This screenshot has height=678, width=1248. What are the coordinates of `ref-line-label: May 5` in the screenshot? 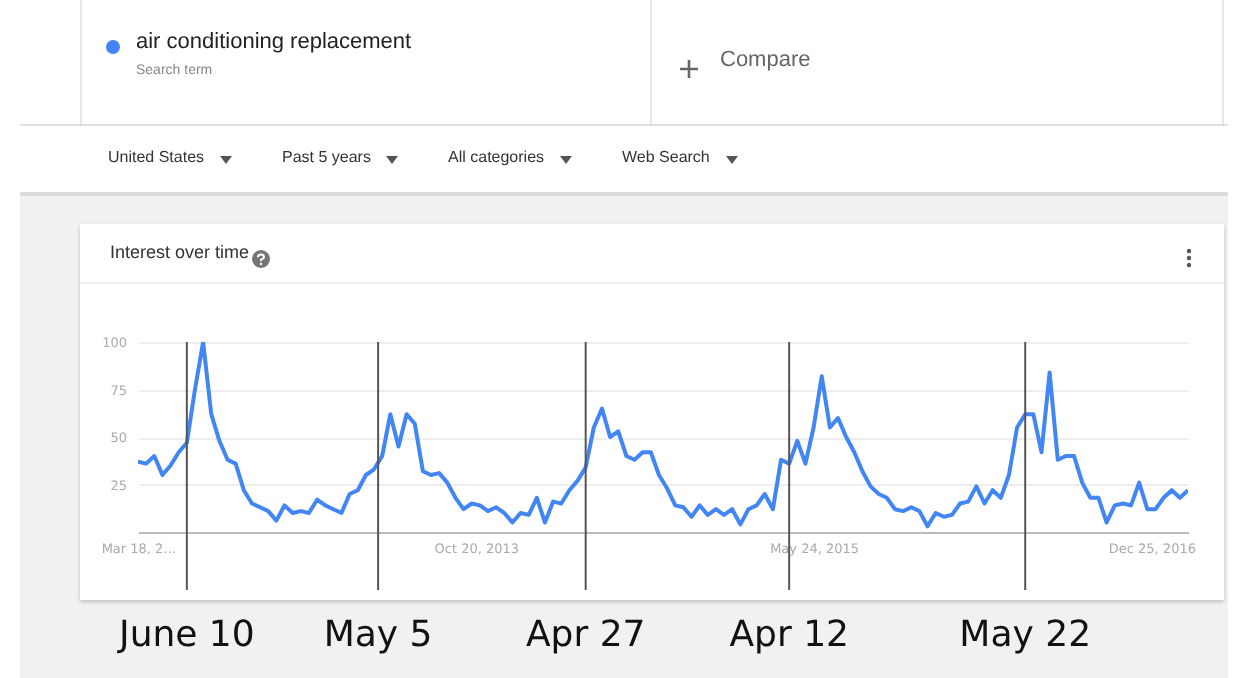 It's located at (378, 635).